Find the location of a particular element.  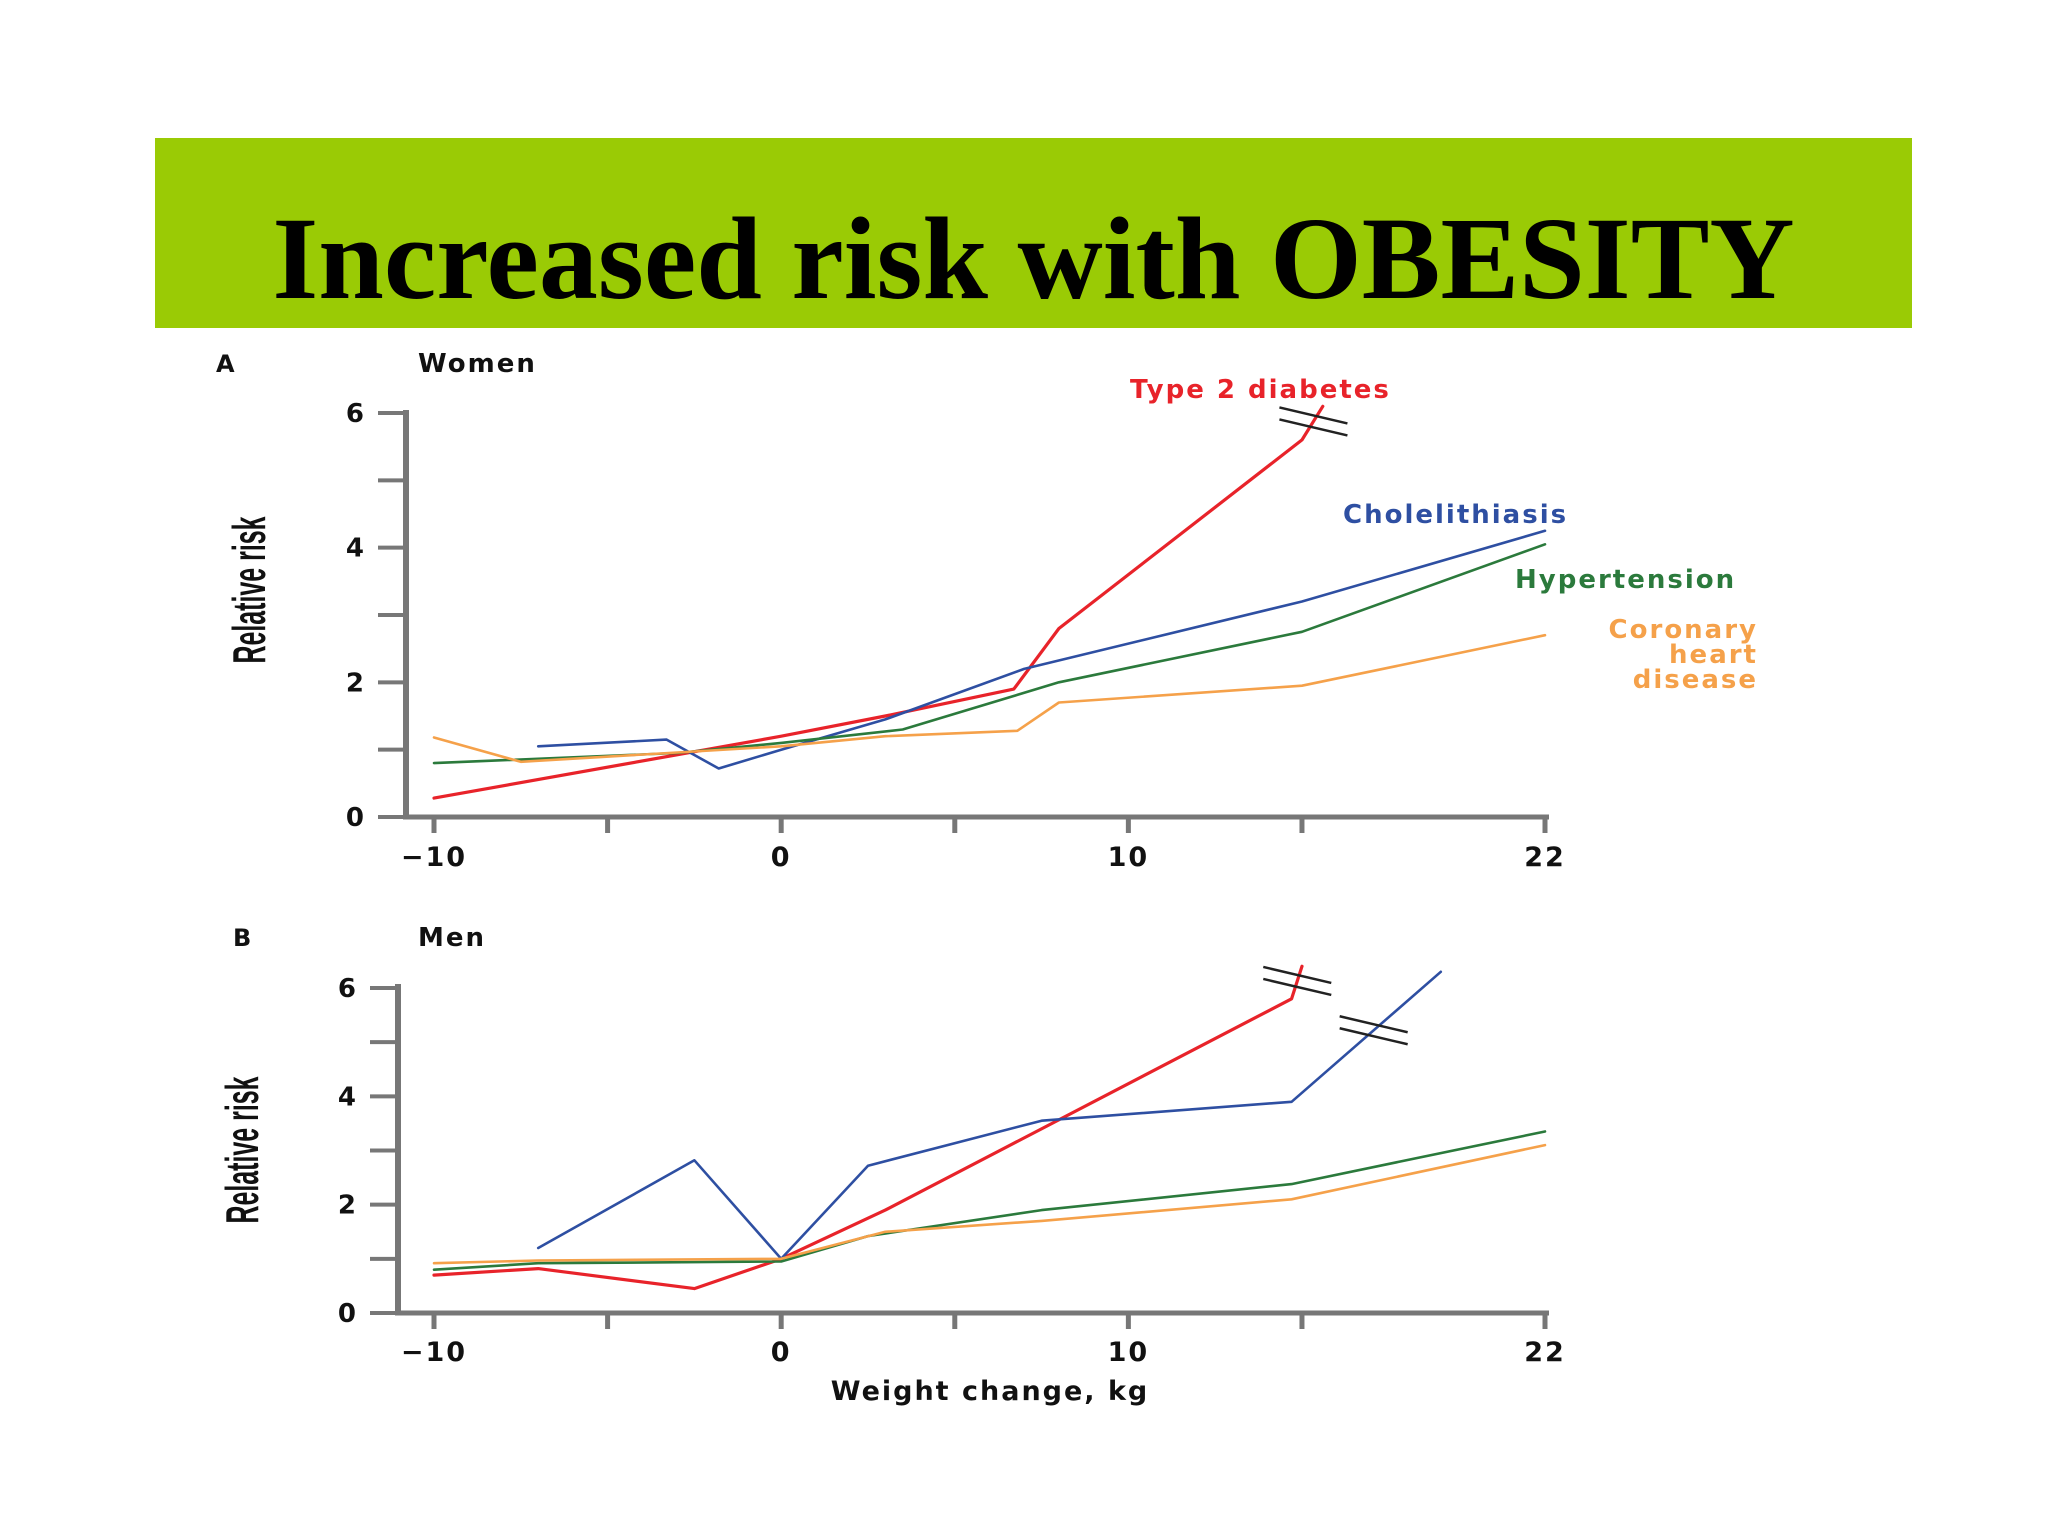

panel-a-series-type-2-diabetes-label: Type 2 diabetes is located at coordinates (1260, 390).